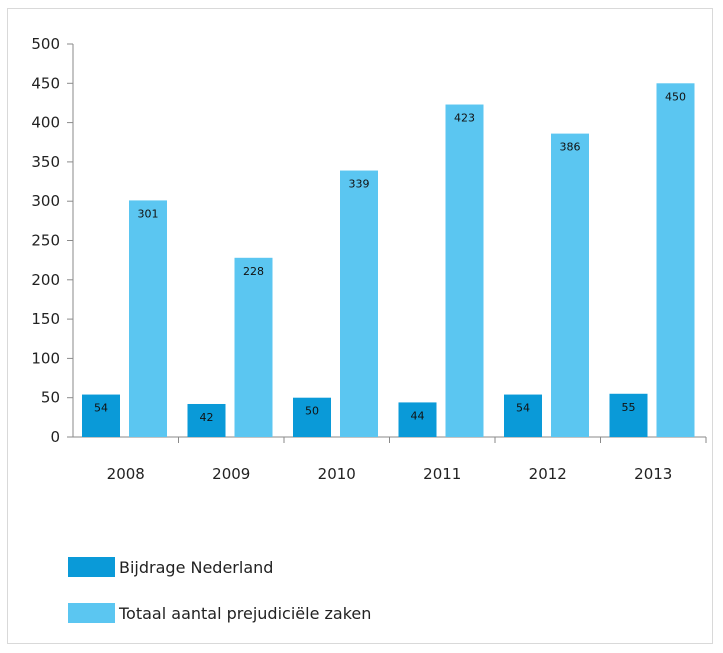 This screenshot has width=723, height=653. I want to click on data-label: 42, so click(207, 417).